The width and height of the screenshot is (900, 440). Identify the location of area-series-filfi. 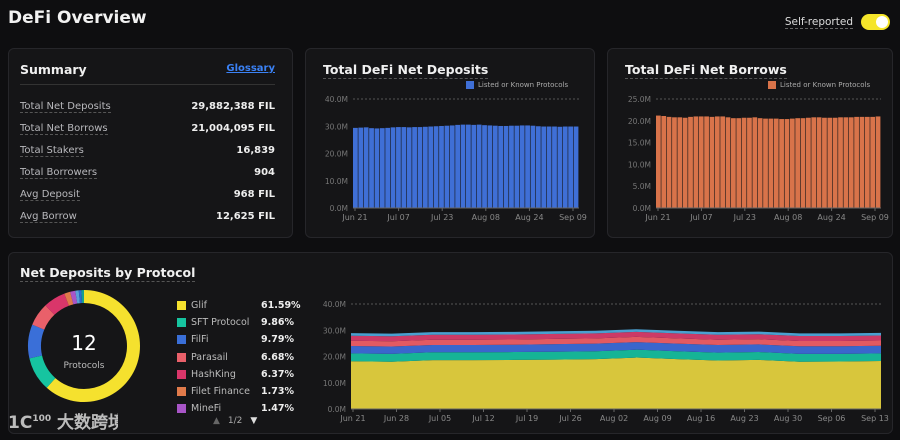
(616, 348).